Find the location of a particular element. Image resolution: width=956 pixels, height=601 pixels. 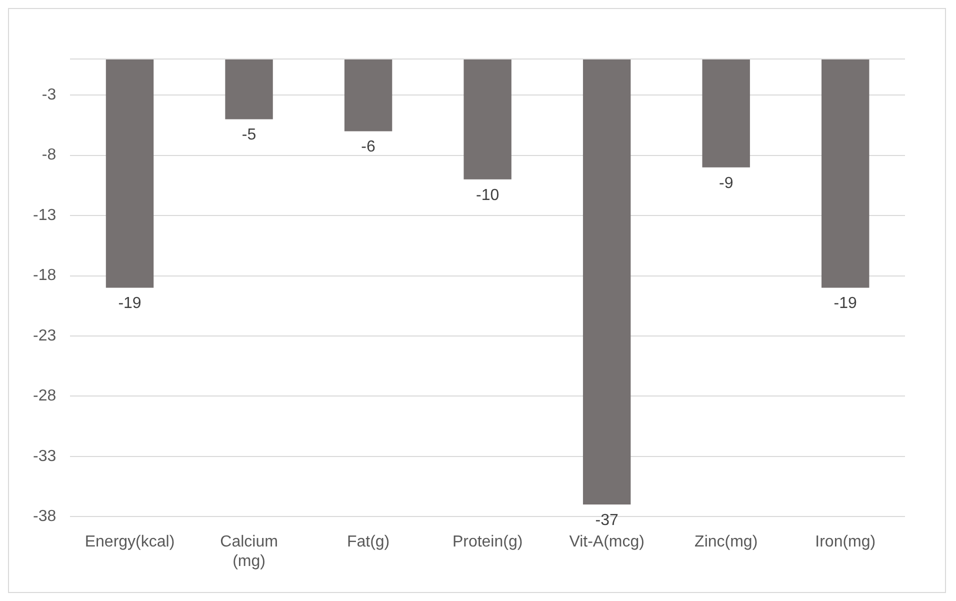

y-tick-label: -18 is located at coordinates (44, 275).